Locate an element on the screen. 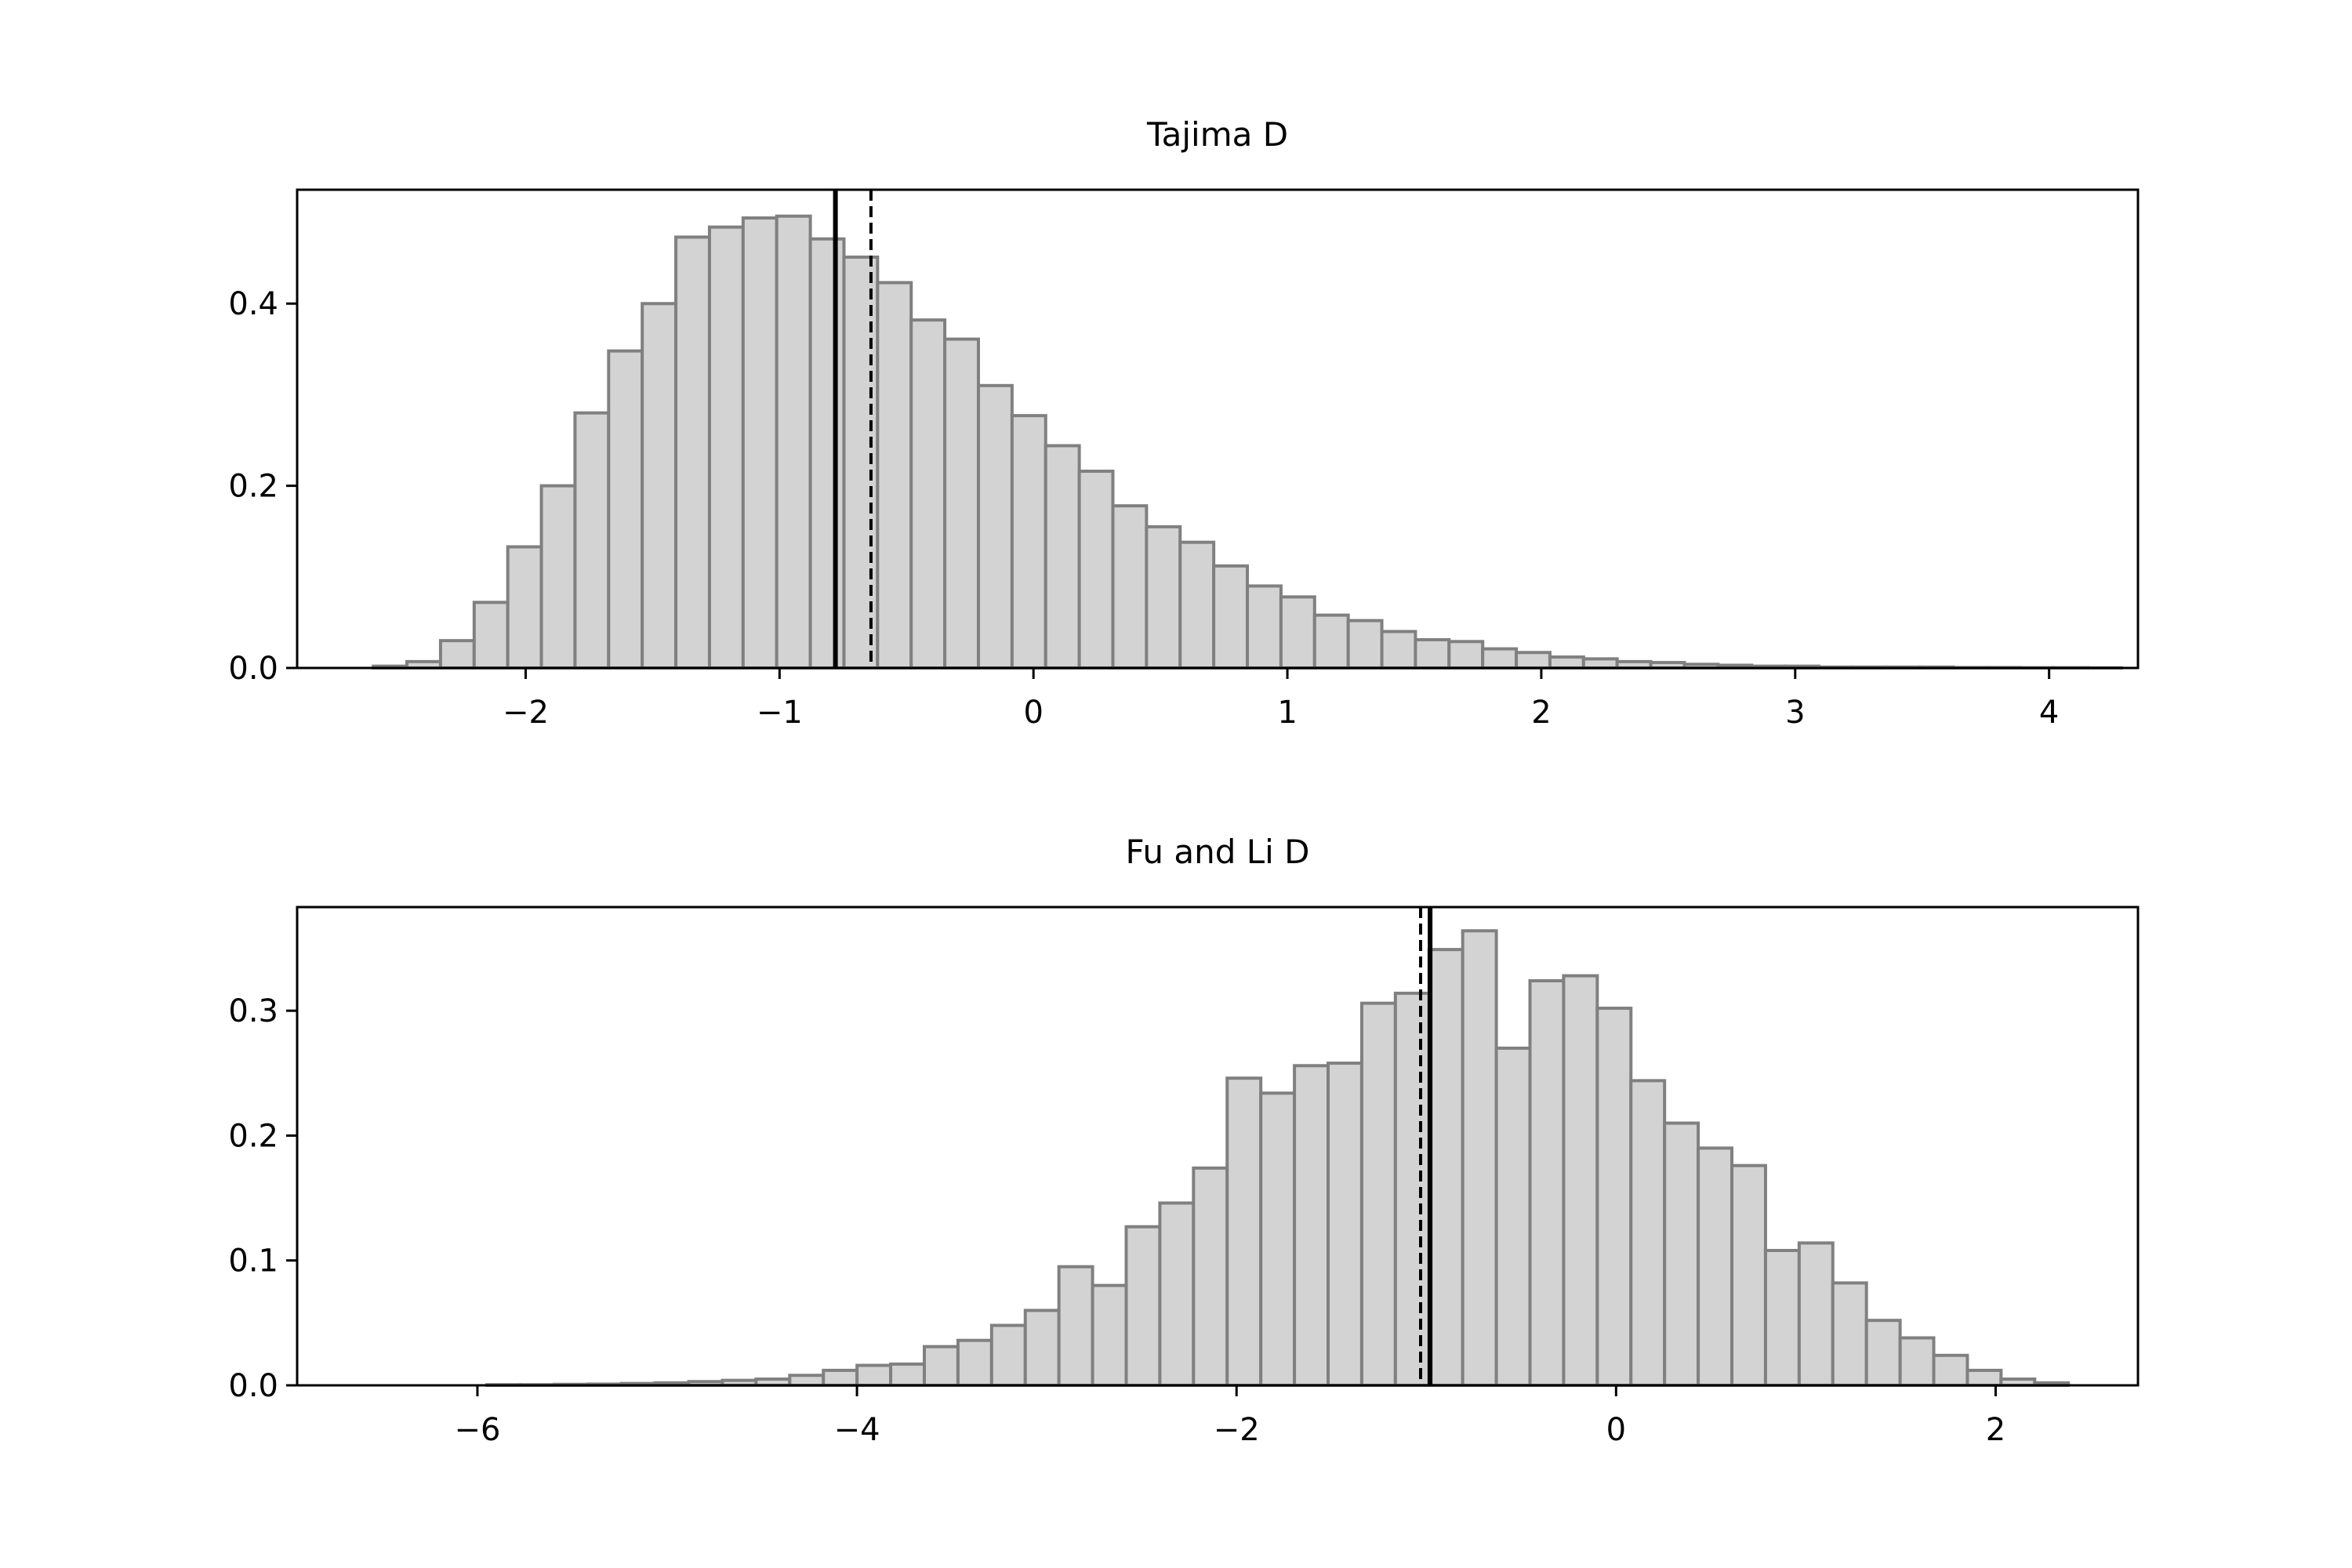 The width and height of the screenshot is (2352, 1568). tajima-d-x-axis: −2 −1 0 1 2 3 4 is located at coordinates (1281, 699).